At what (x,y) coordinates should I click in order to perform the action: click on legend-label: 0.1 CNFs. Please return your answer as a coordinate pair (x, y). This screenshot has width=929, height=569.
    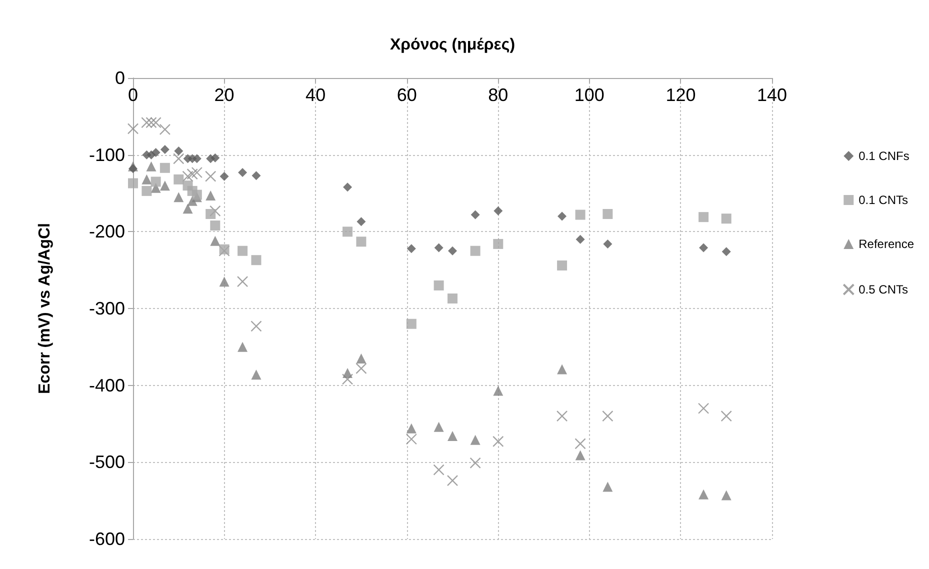
    Looking at the image, I should click on (884, 156).